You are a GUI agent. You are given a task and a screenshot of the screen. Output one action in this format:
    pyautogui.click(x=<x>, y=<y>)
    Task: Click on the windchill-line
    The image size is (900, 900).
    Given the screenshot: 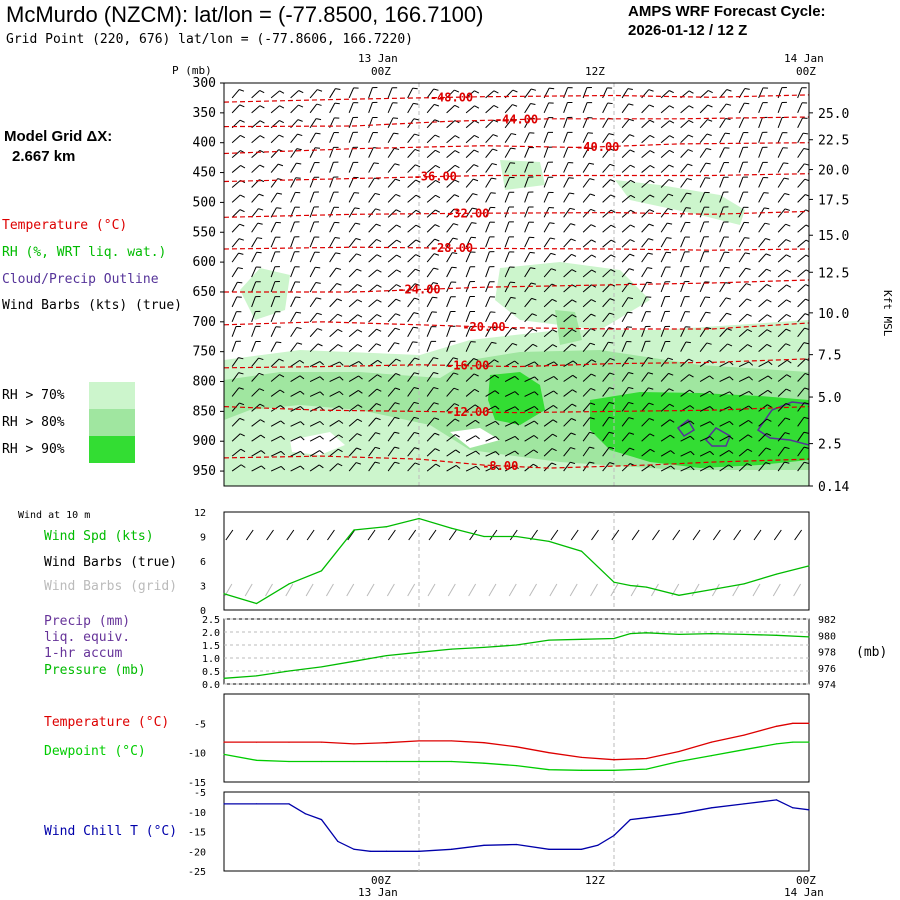 What is the action you would take?
    pyautogui.click(x=517, y=825)
    